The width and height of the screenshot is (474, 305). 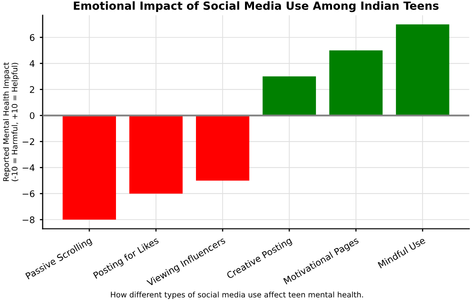 I want to click on y-tick-label: −6, so click(x=28, y=194).